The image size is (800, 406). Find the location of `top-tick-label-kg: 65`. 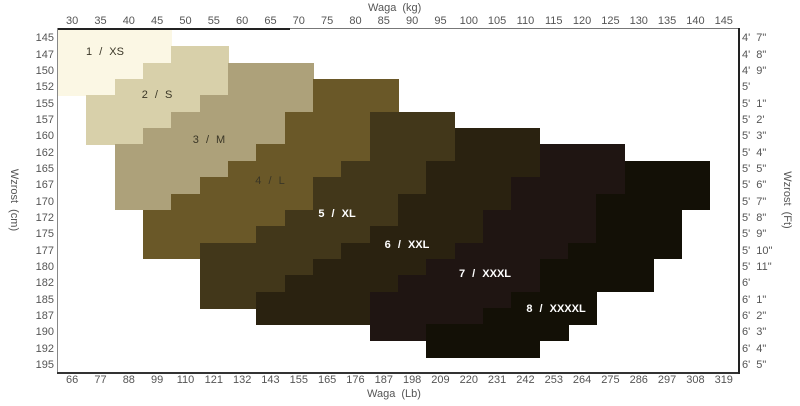

top-tick-label-kg: 65 is located at coordinates (270, 21).